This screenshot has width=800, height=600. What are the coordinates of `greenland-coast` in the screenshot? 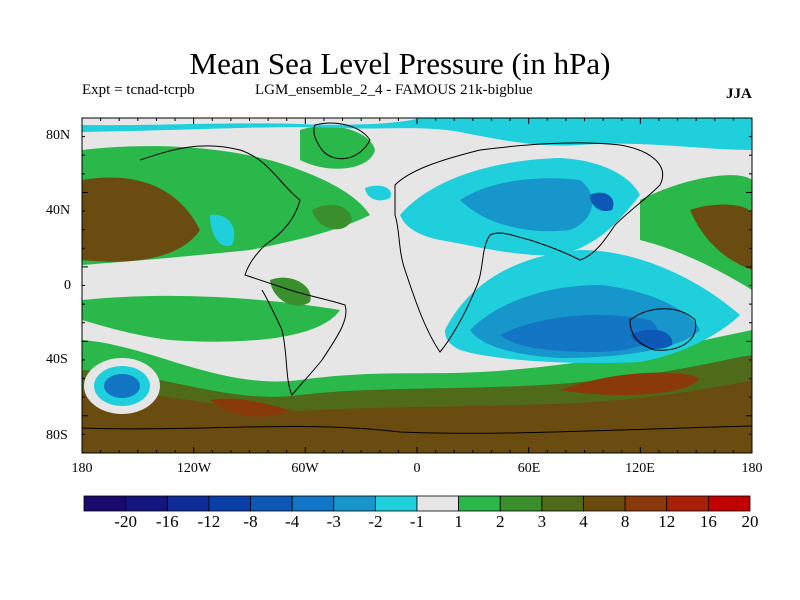 It's located at (342, 141).